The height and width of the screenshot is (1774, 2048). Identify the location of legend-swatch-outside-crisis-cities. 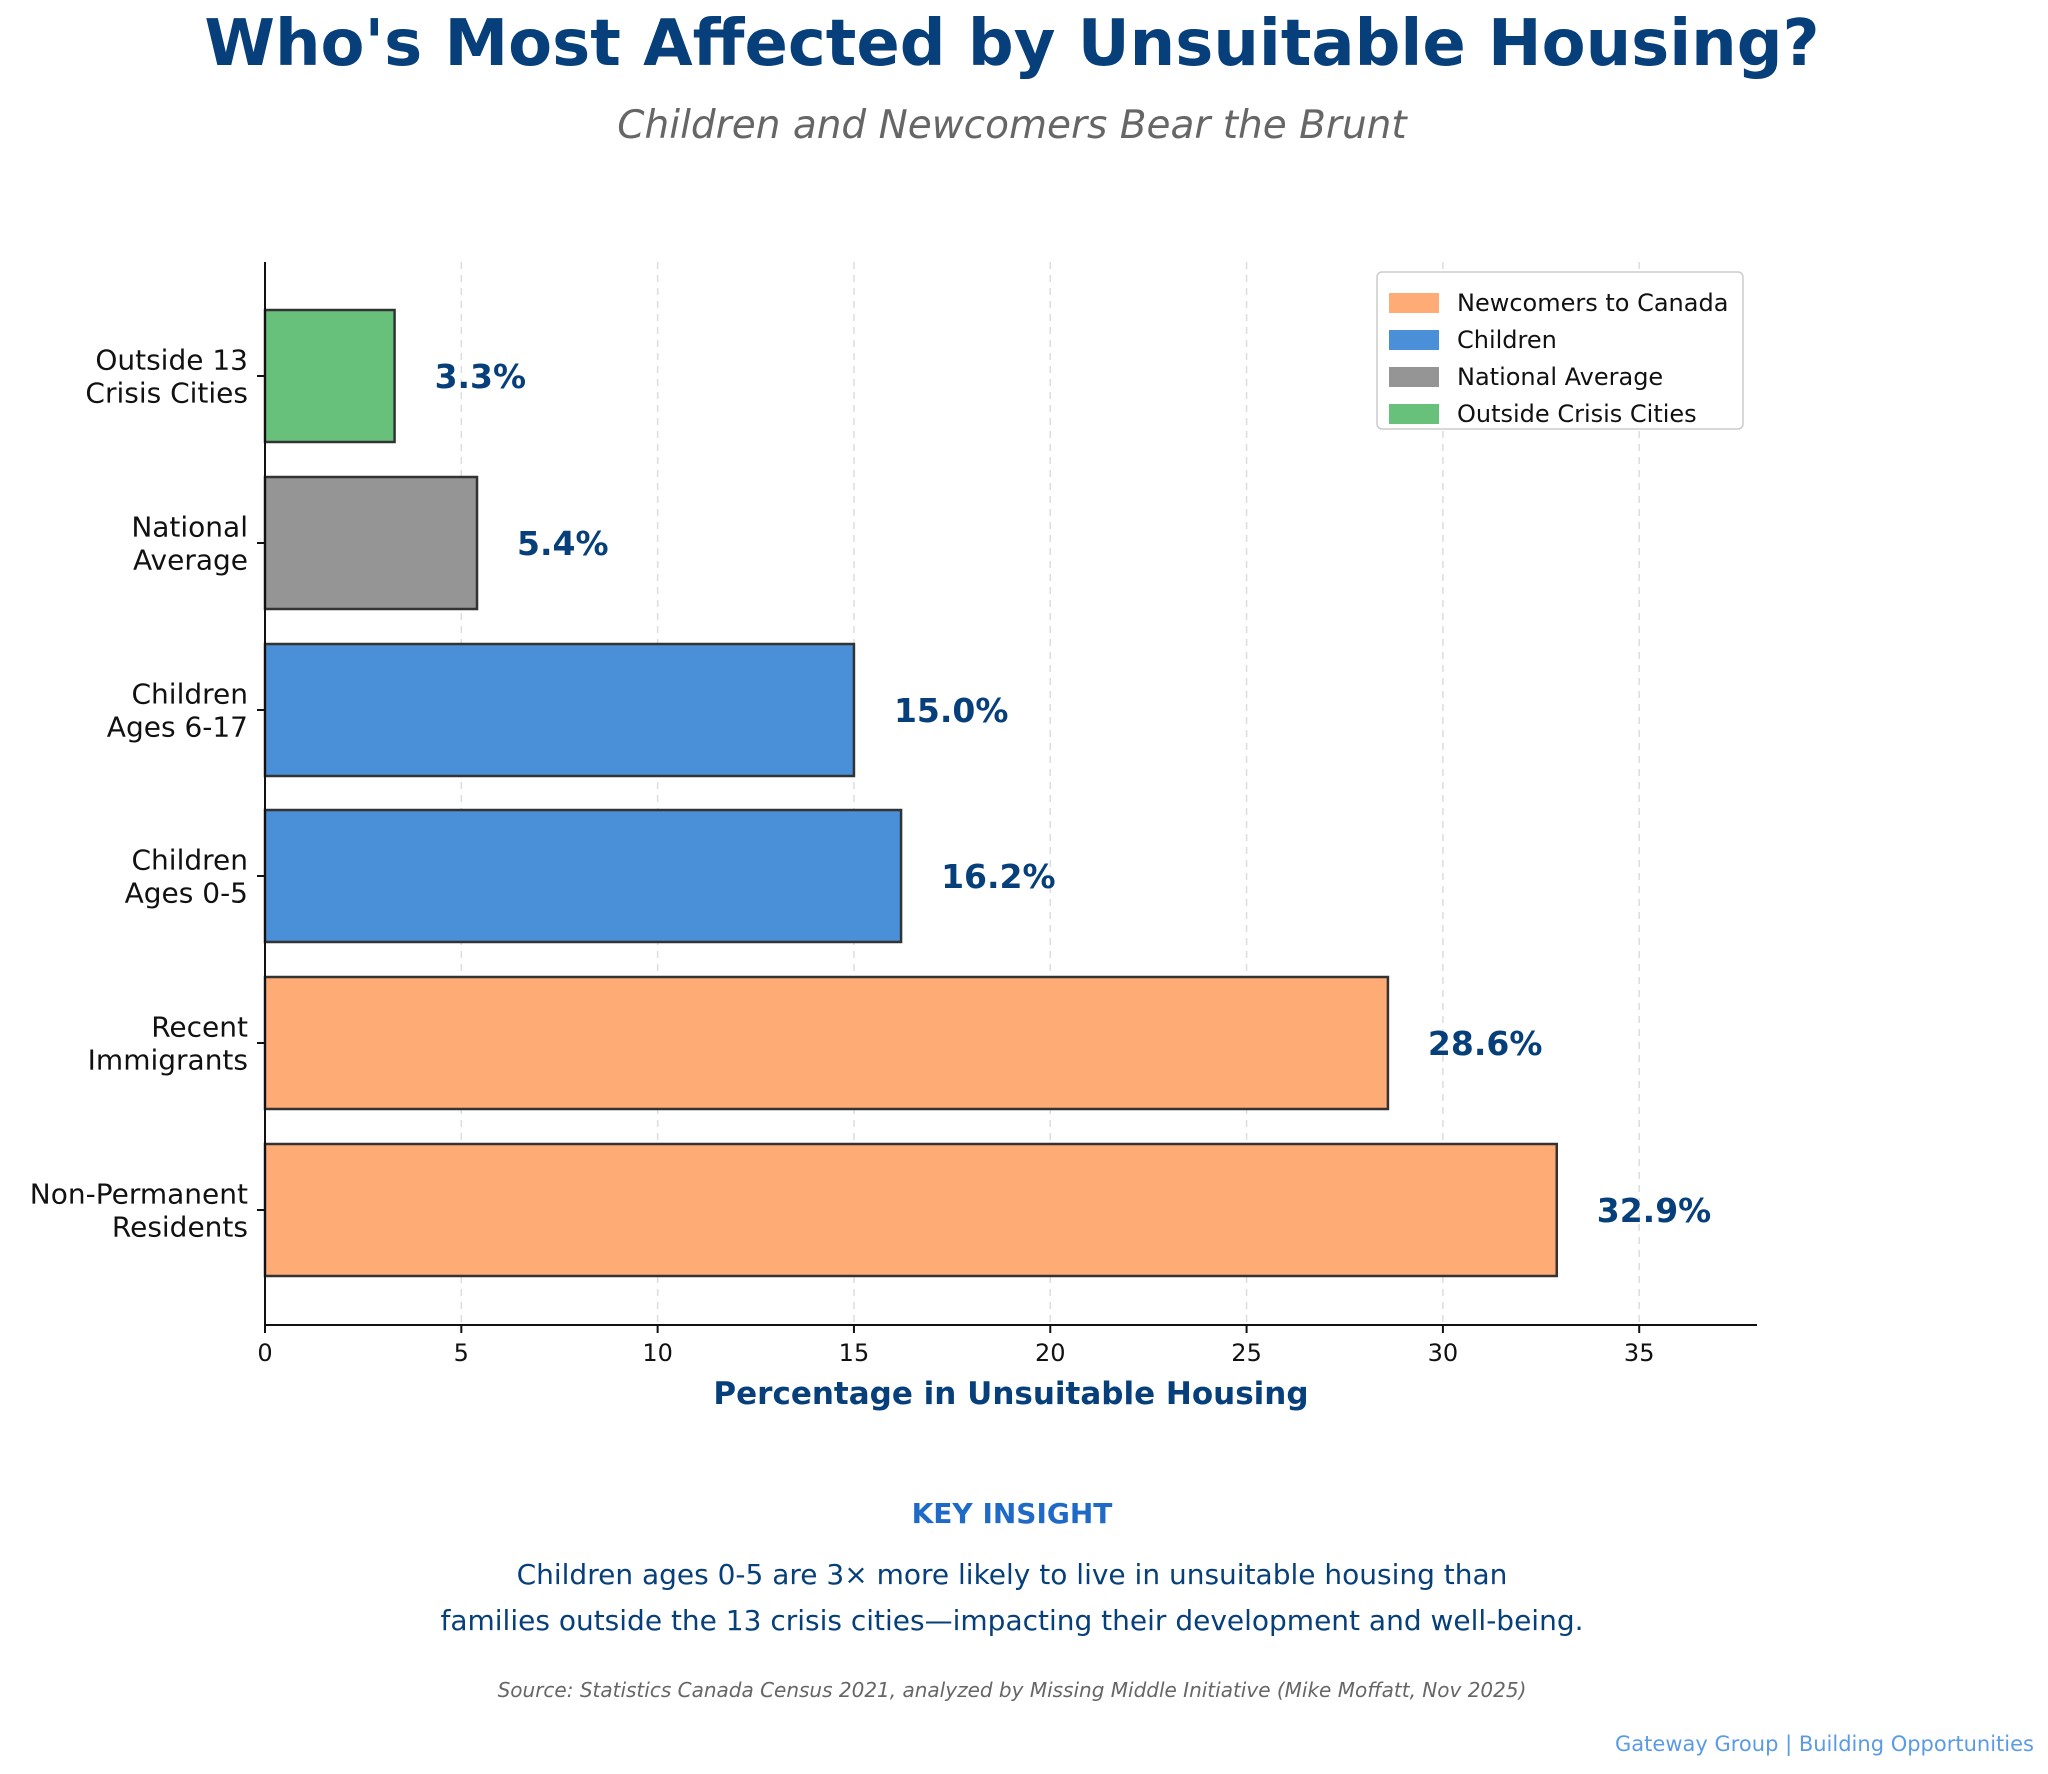
(1414, 414).